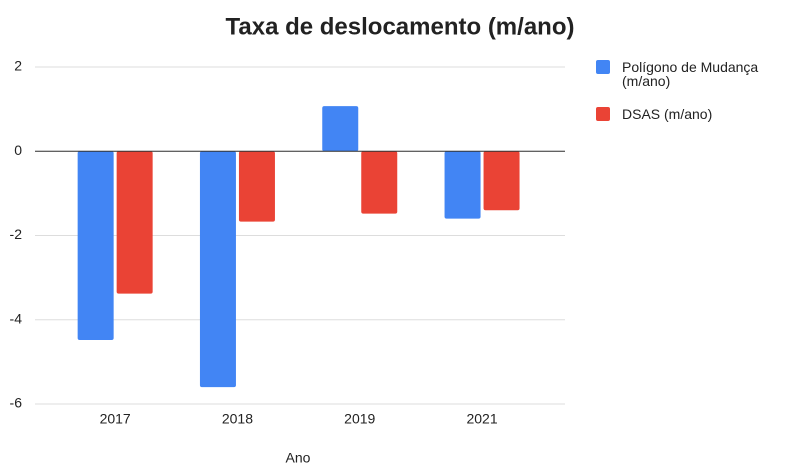 This screenshot has width=793, height=466. What do you see at coordinates (237, 419) in the screenshot?
I see `x-tick-label: 2018` at bounding box center [237, 419].